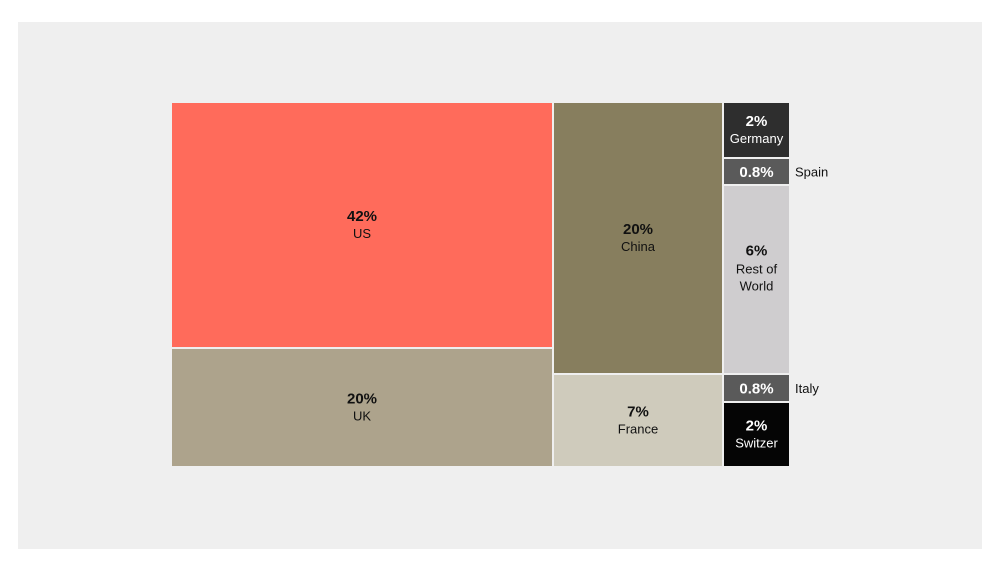 The image size is (1000, 563). I want to click on treemap-label-rest-of-world: Rest of World, so click(757, 278).